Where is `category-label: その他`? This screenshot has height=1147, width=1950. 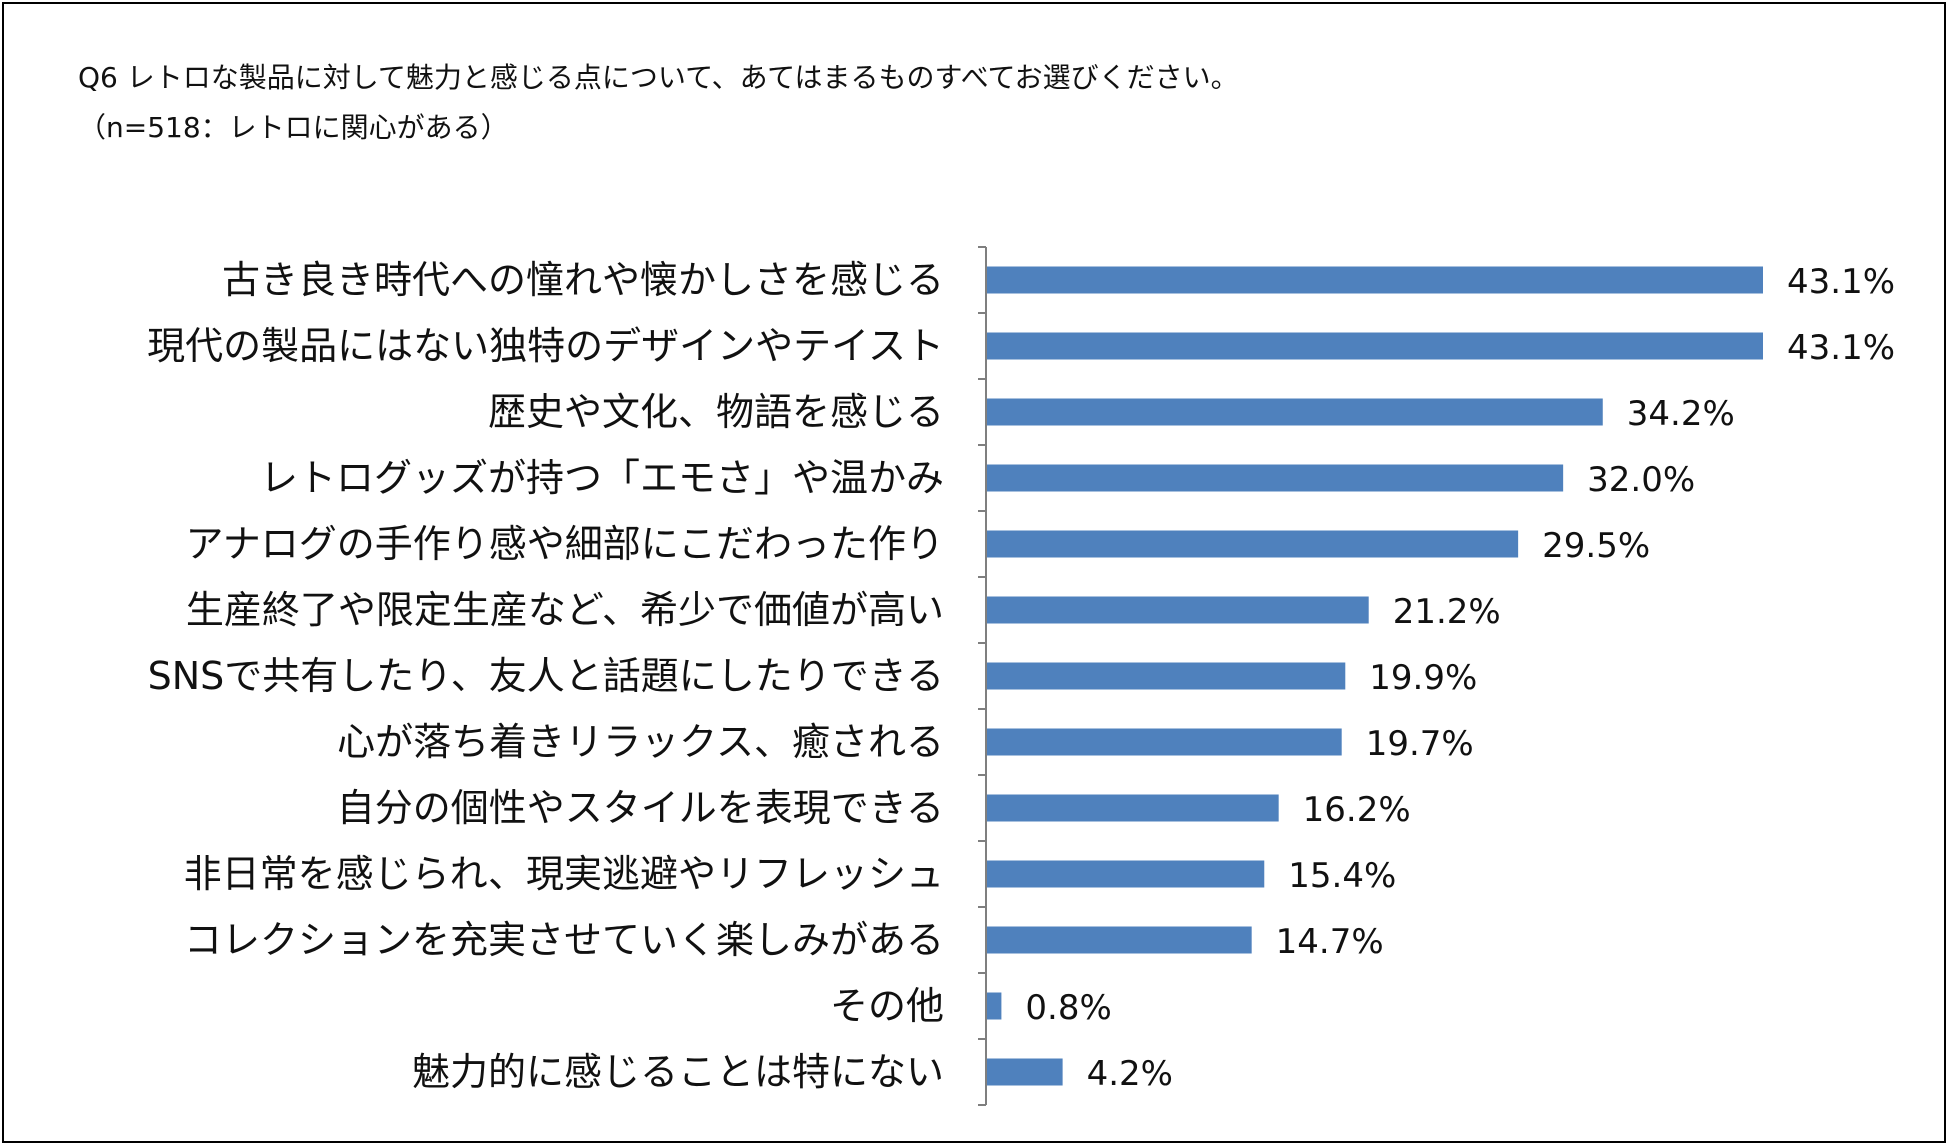
category-label: その他 is located at coordinates (887, 1006).